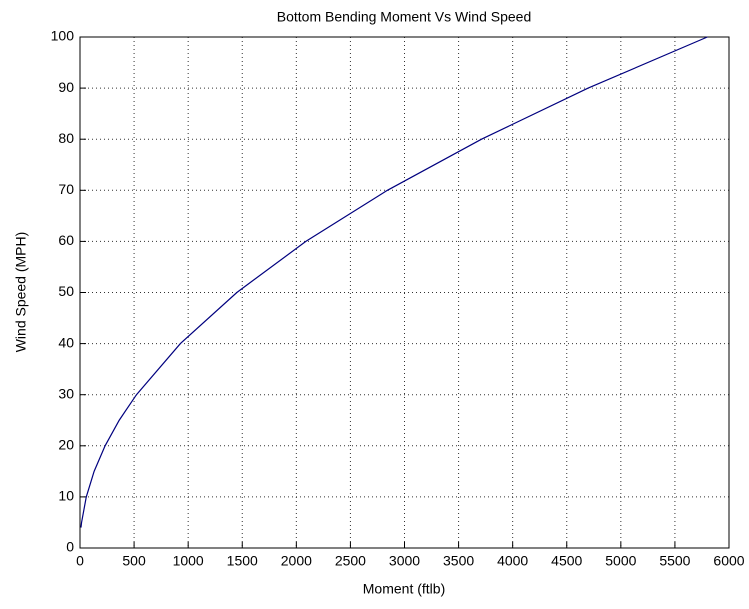  I want to click on x-tick-label: 1500, so click(242, 561).